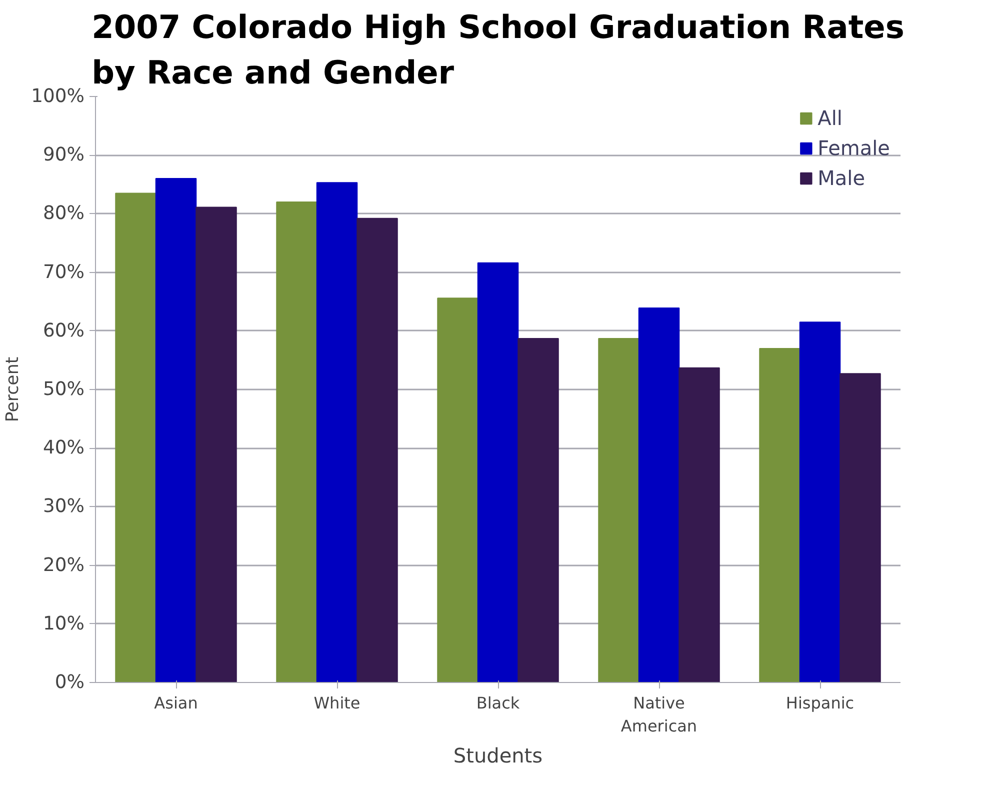  What do you see at coordinates (69, 682) in the screenshot?
I see `y-tick-label: 0%` at bounding box center [69, 682].